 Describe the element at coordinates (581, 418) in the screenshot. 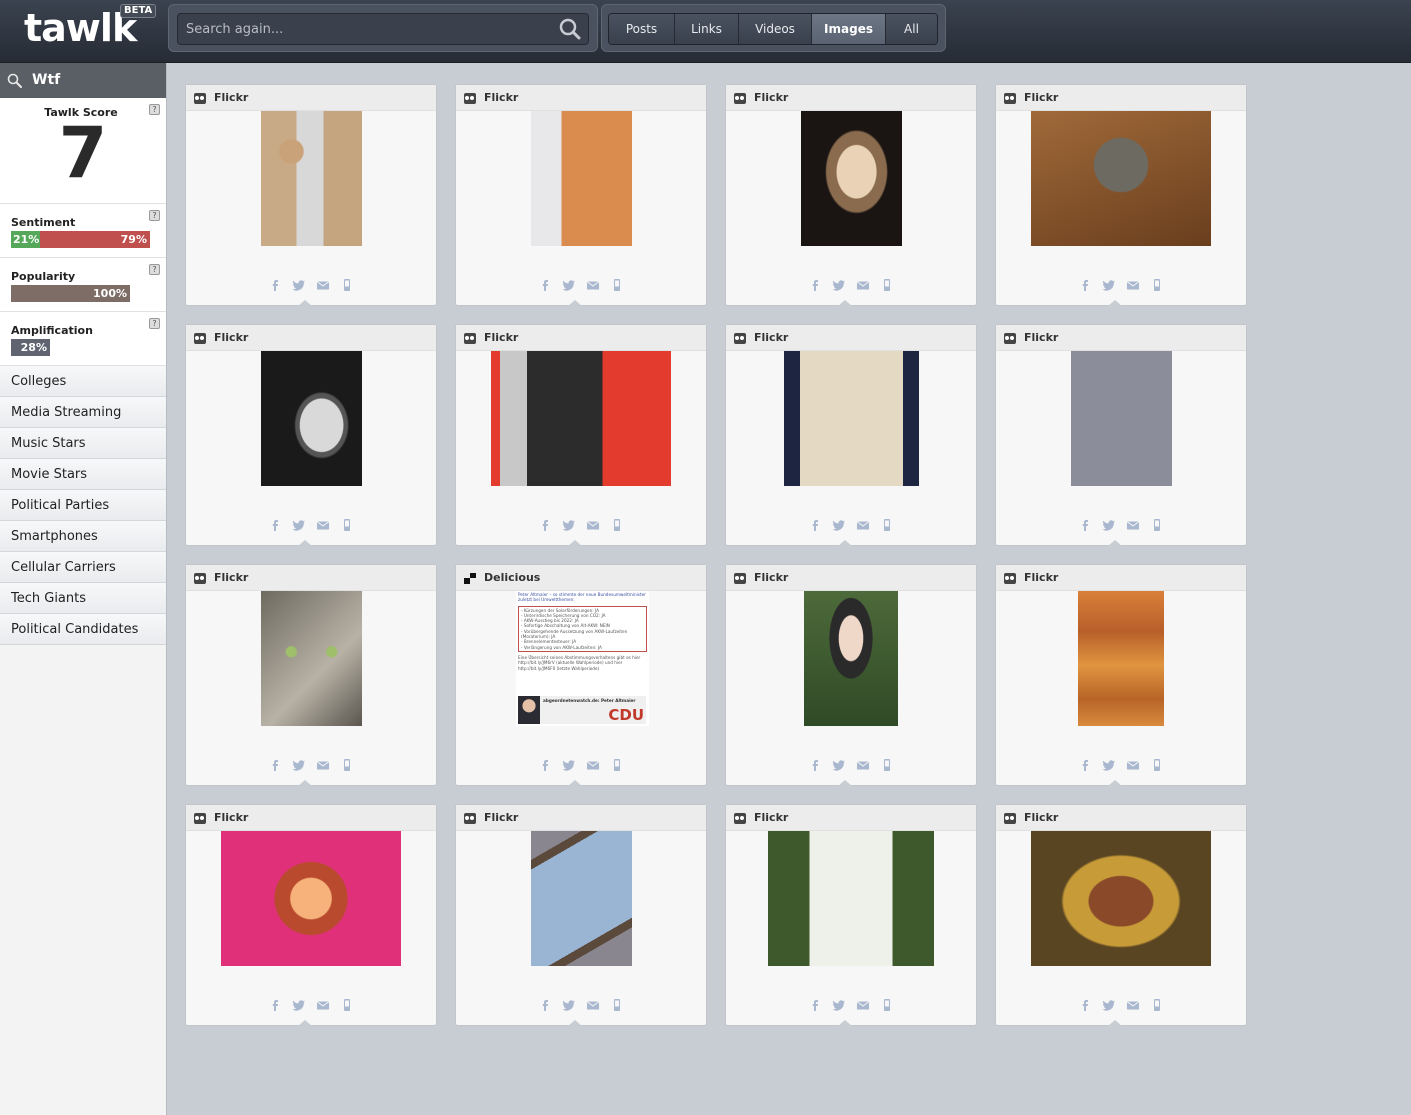

I see `red-frame-photo` at that location.